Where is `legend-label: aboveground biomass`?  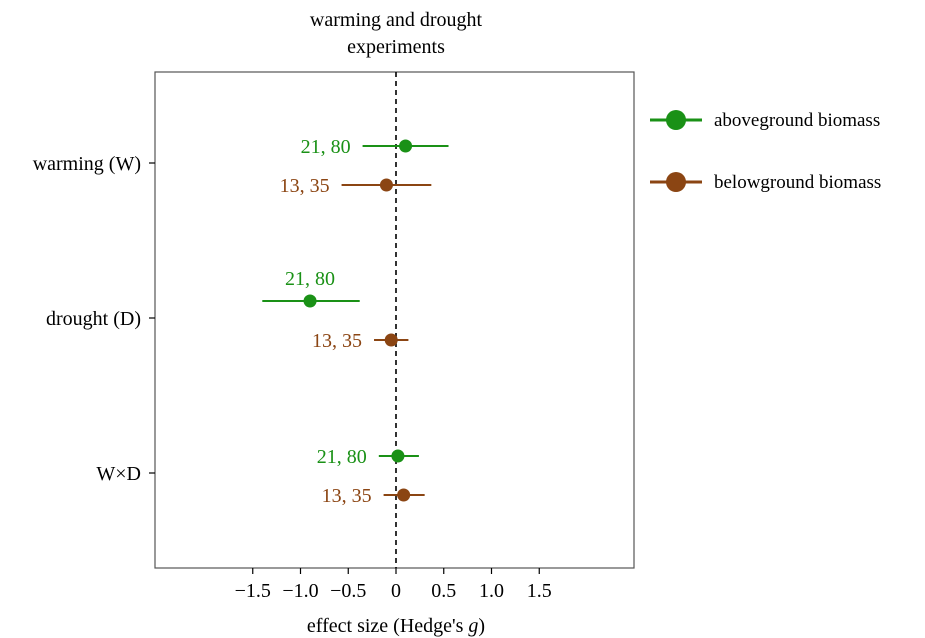 legend-label: aboveground biomass is located at coordinates (797, 120).